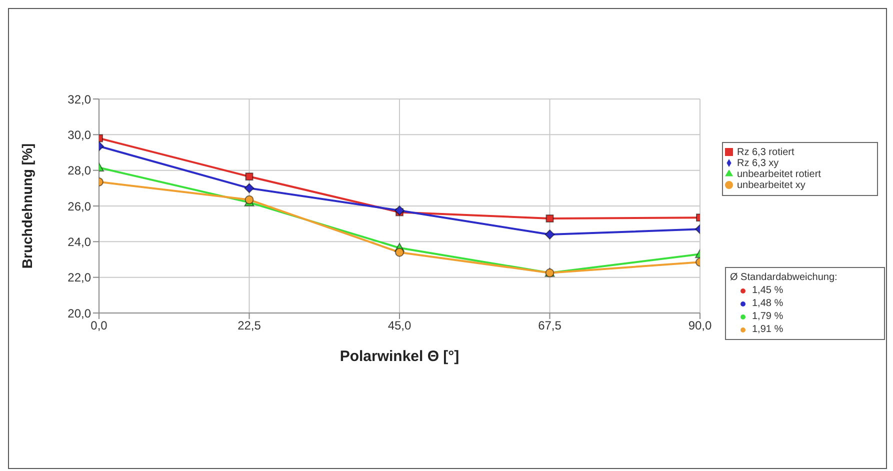 Image resolution: width=893 pixels, height=471 pixels. What do you see at coordinates (700, 325) in the screenshot?
I see `x-tick-label: 90,0` at bounding box center [700, 325].